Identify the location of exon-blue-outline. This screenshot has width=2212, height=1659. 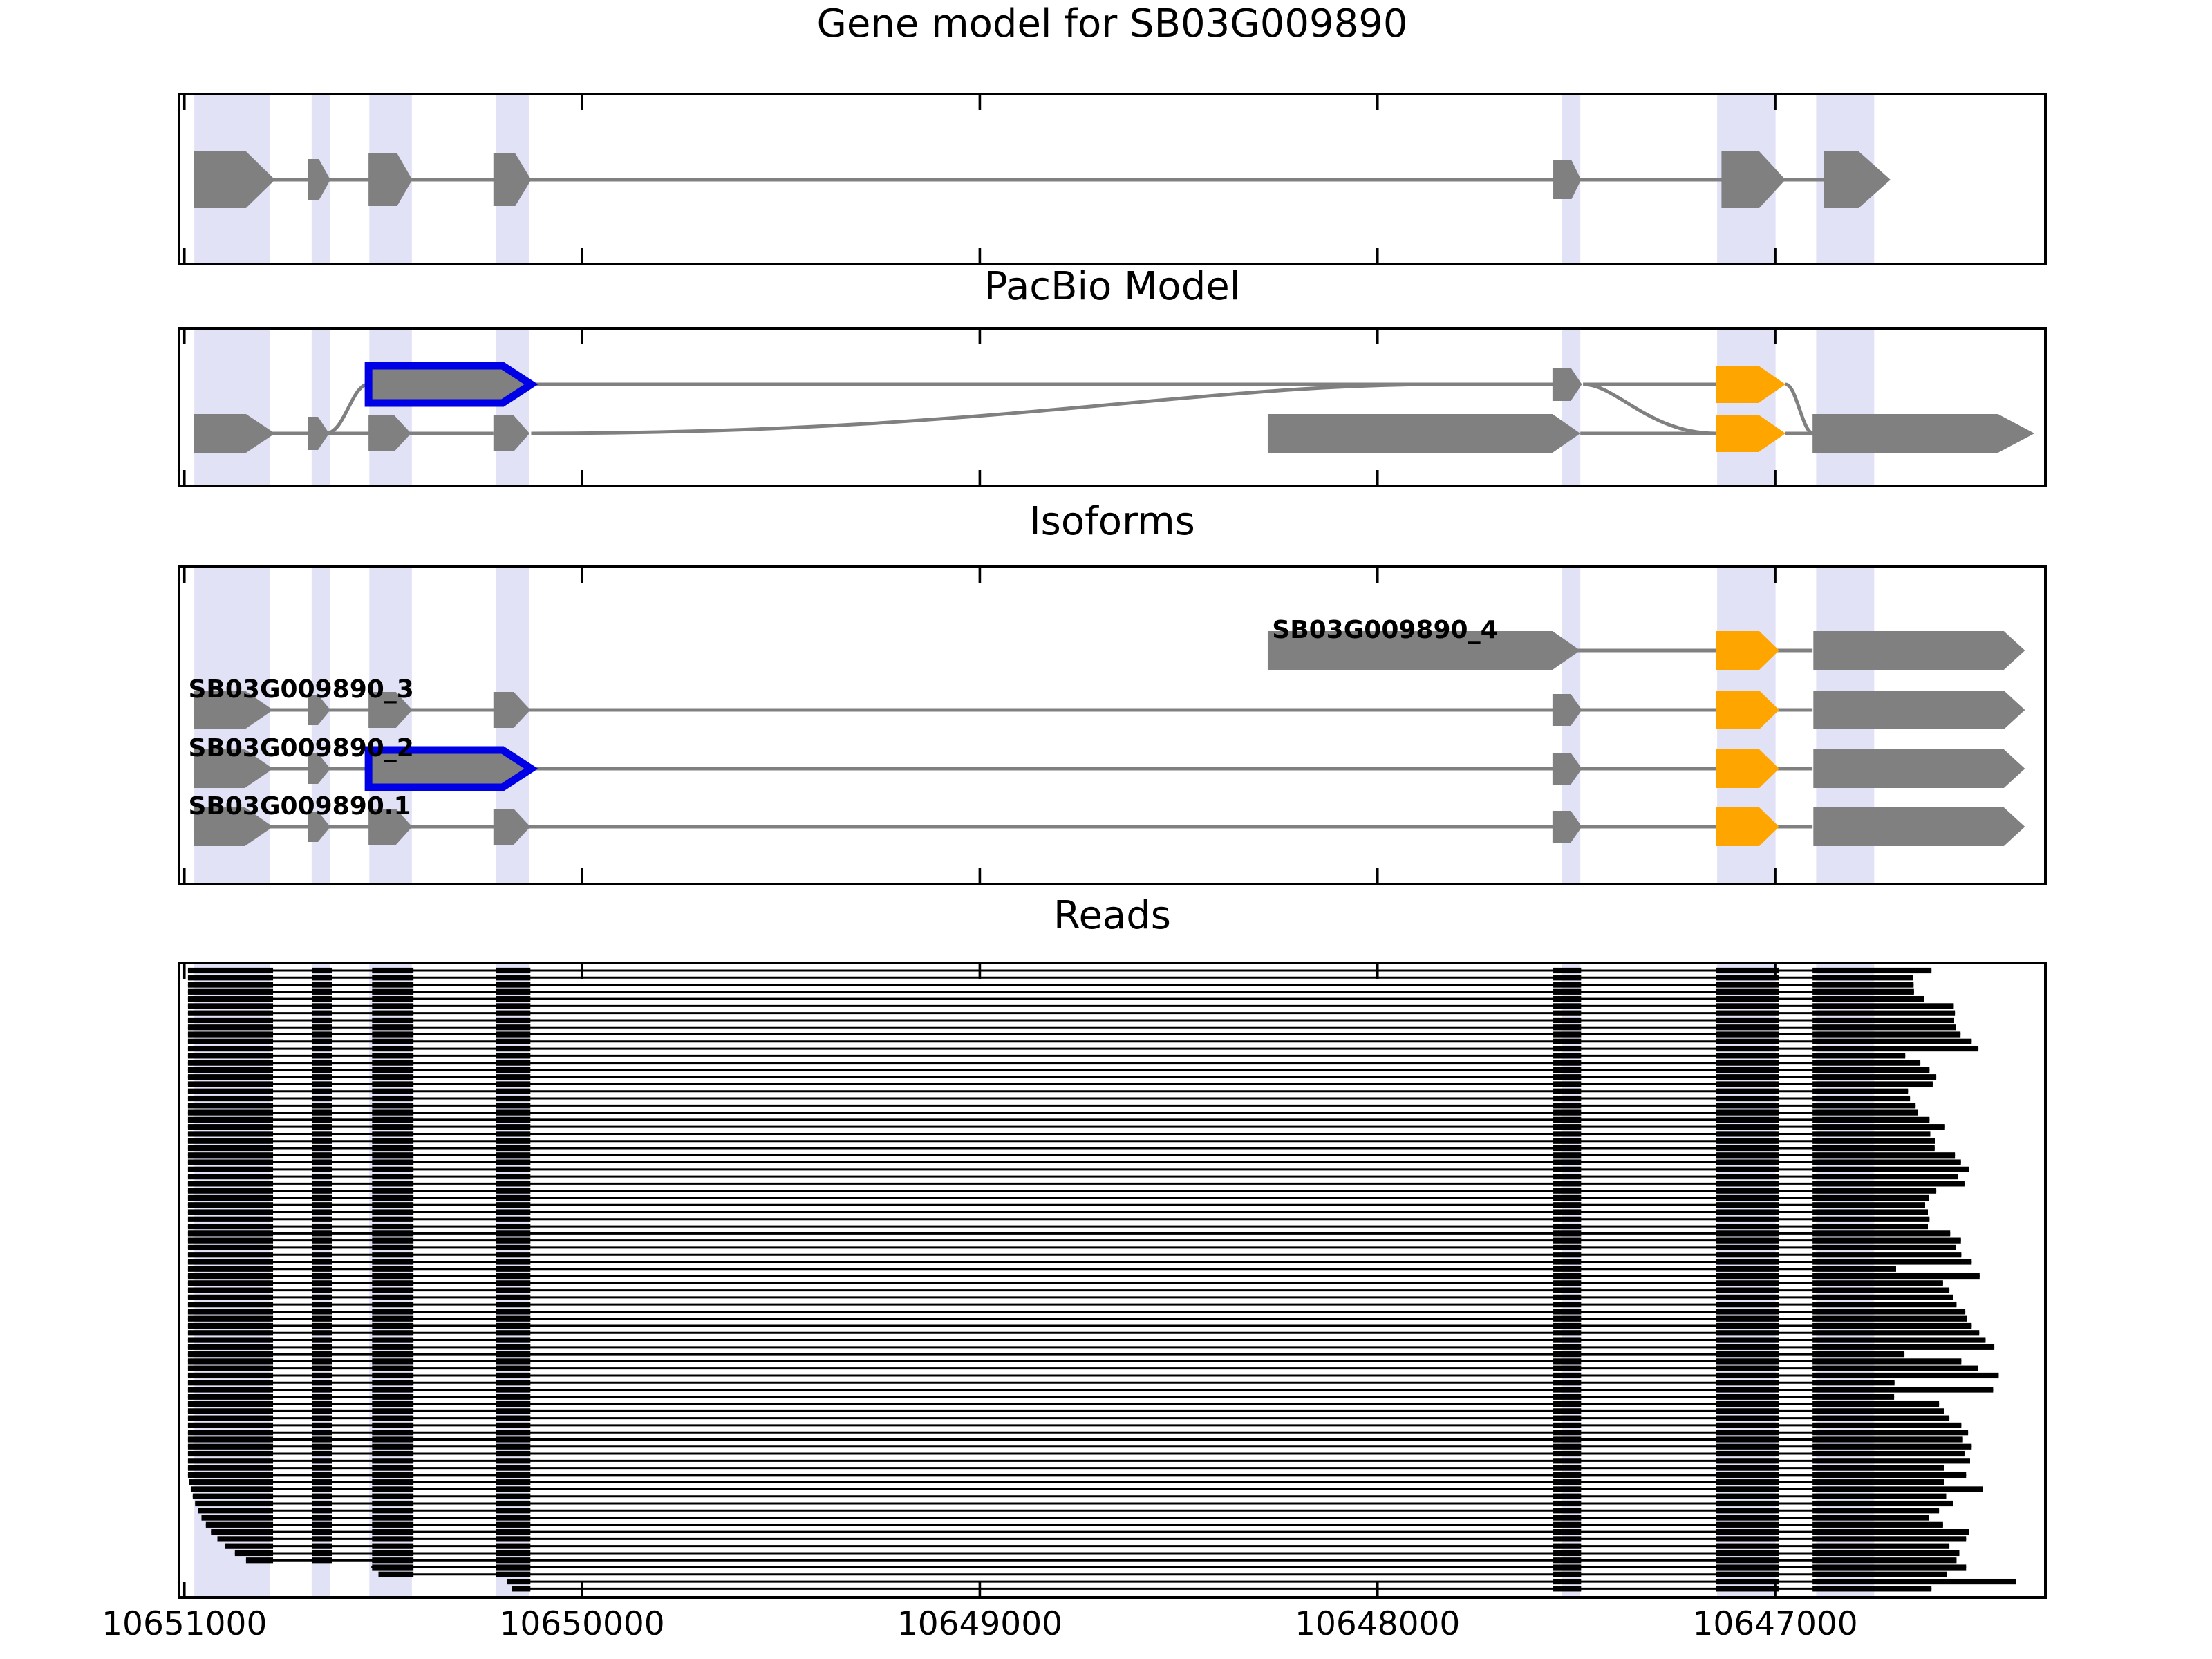
(451, 768).